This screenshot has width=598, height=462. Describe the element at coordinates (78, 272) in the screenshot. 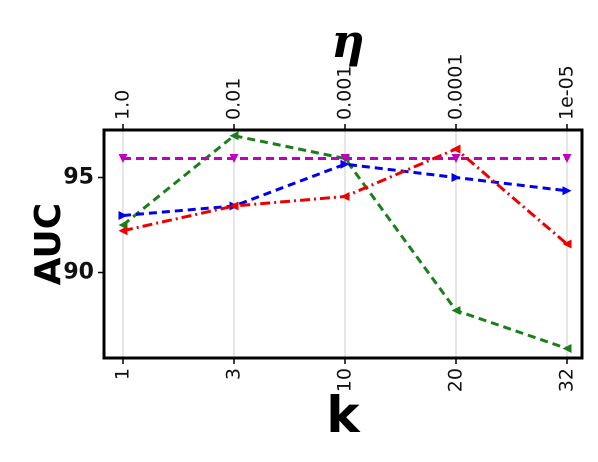

I see `y-tick-label: 90` at that location.